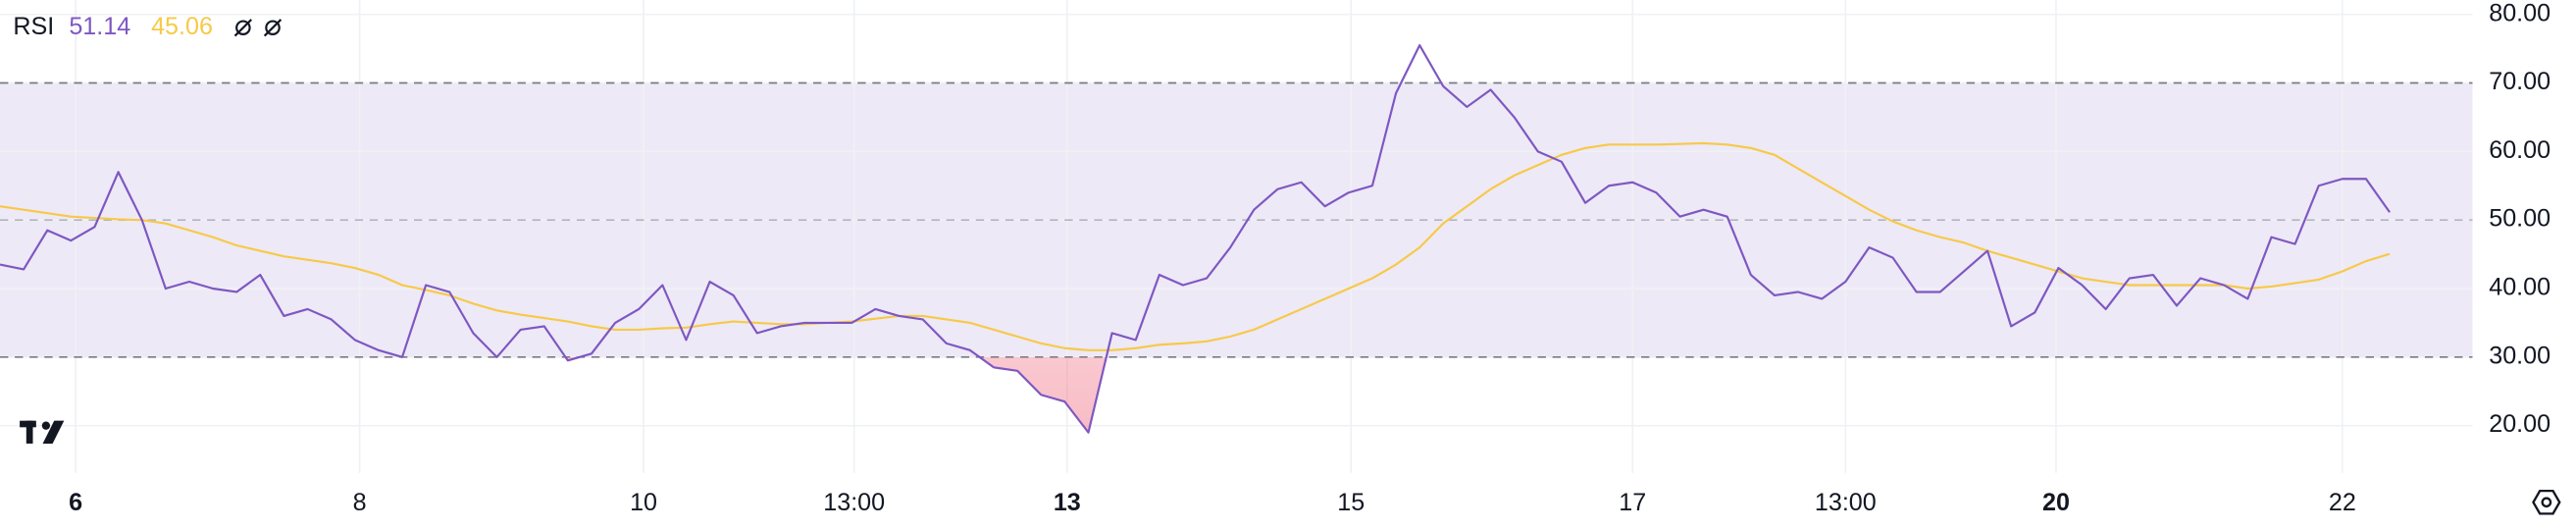 This screenshot has height=530, width=2576. I want to click on legend-value: 45.06, so click(182, 26).